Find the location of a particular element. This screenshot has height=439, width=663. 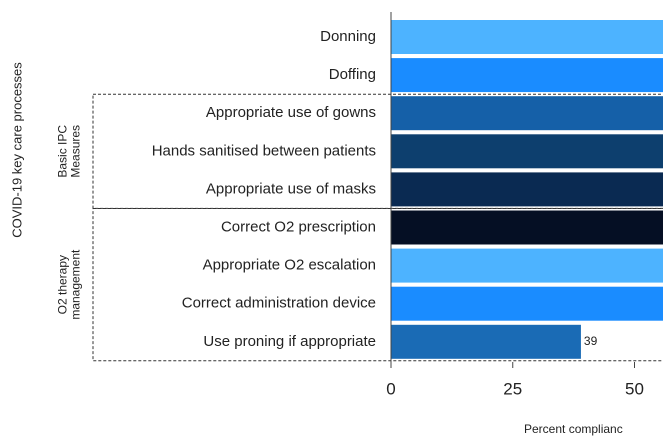

y-tick-label: Correct O2 prescription is located at coordinates (298, 226).